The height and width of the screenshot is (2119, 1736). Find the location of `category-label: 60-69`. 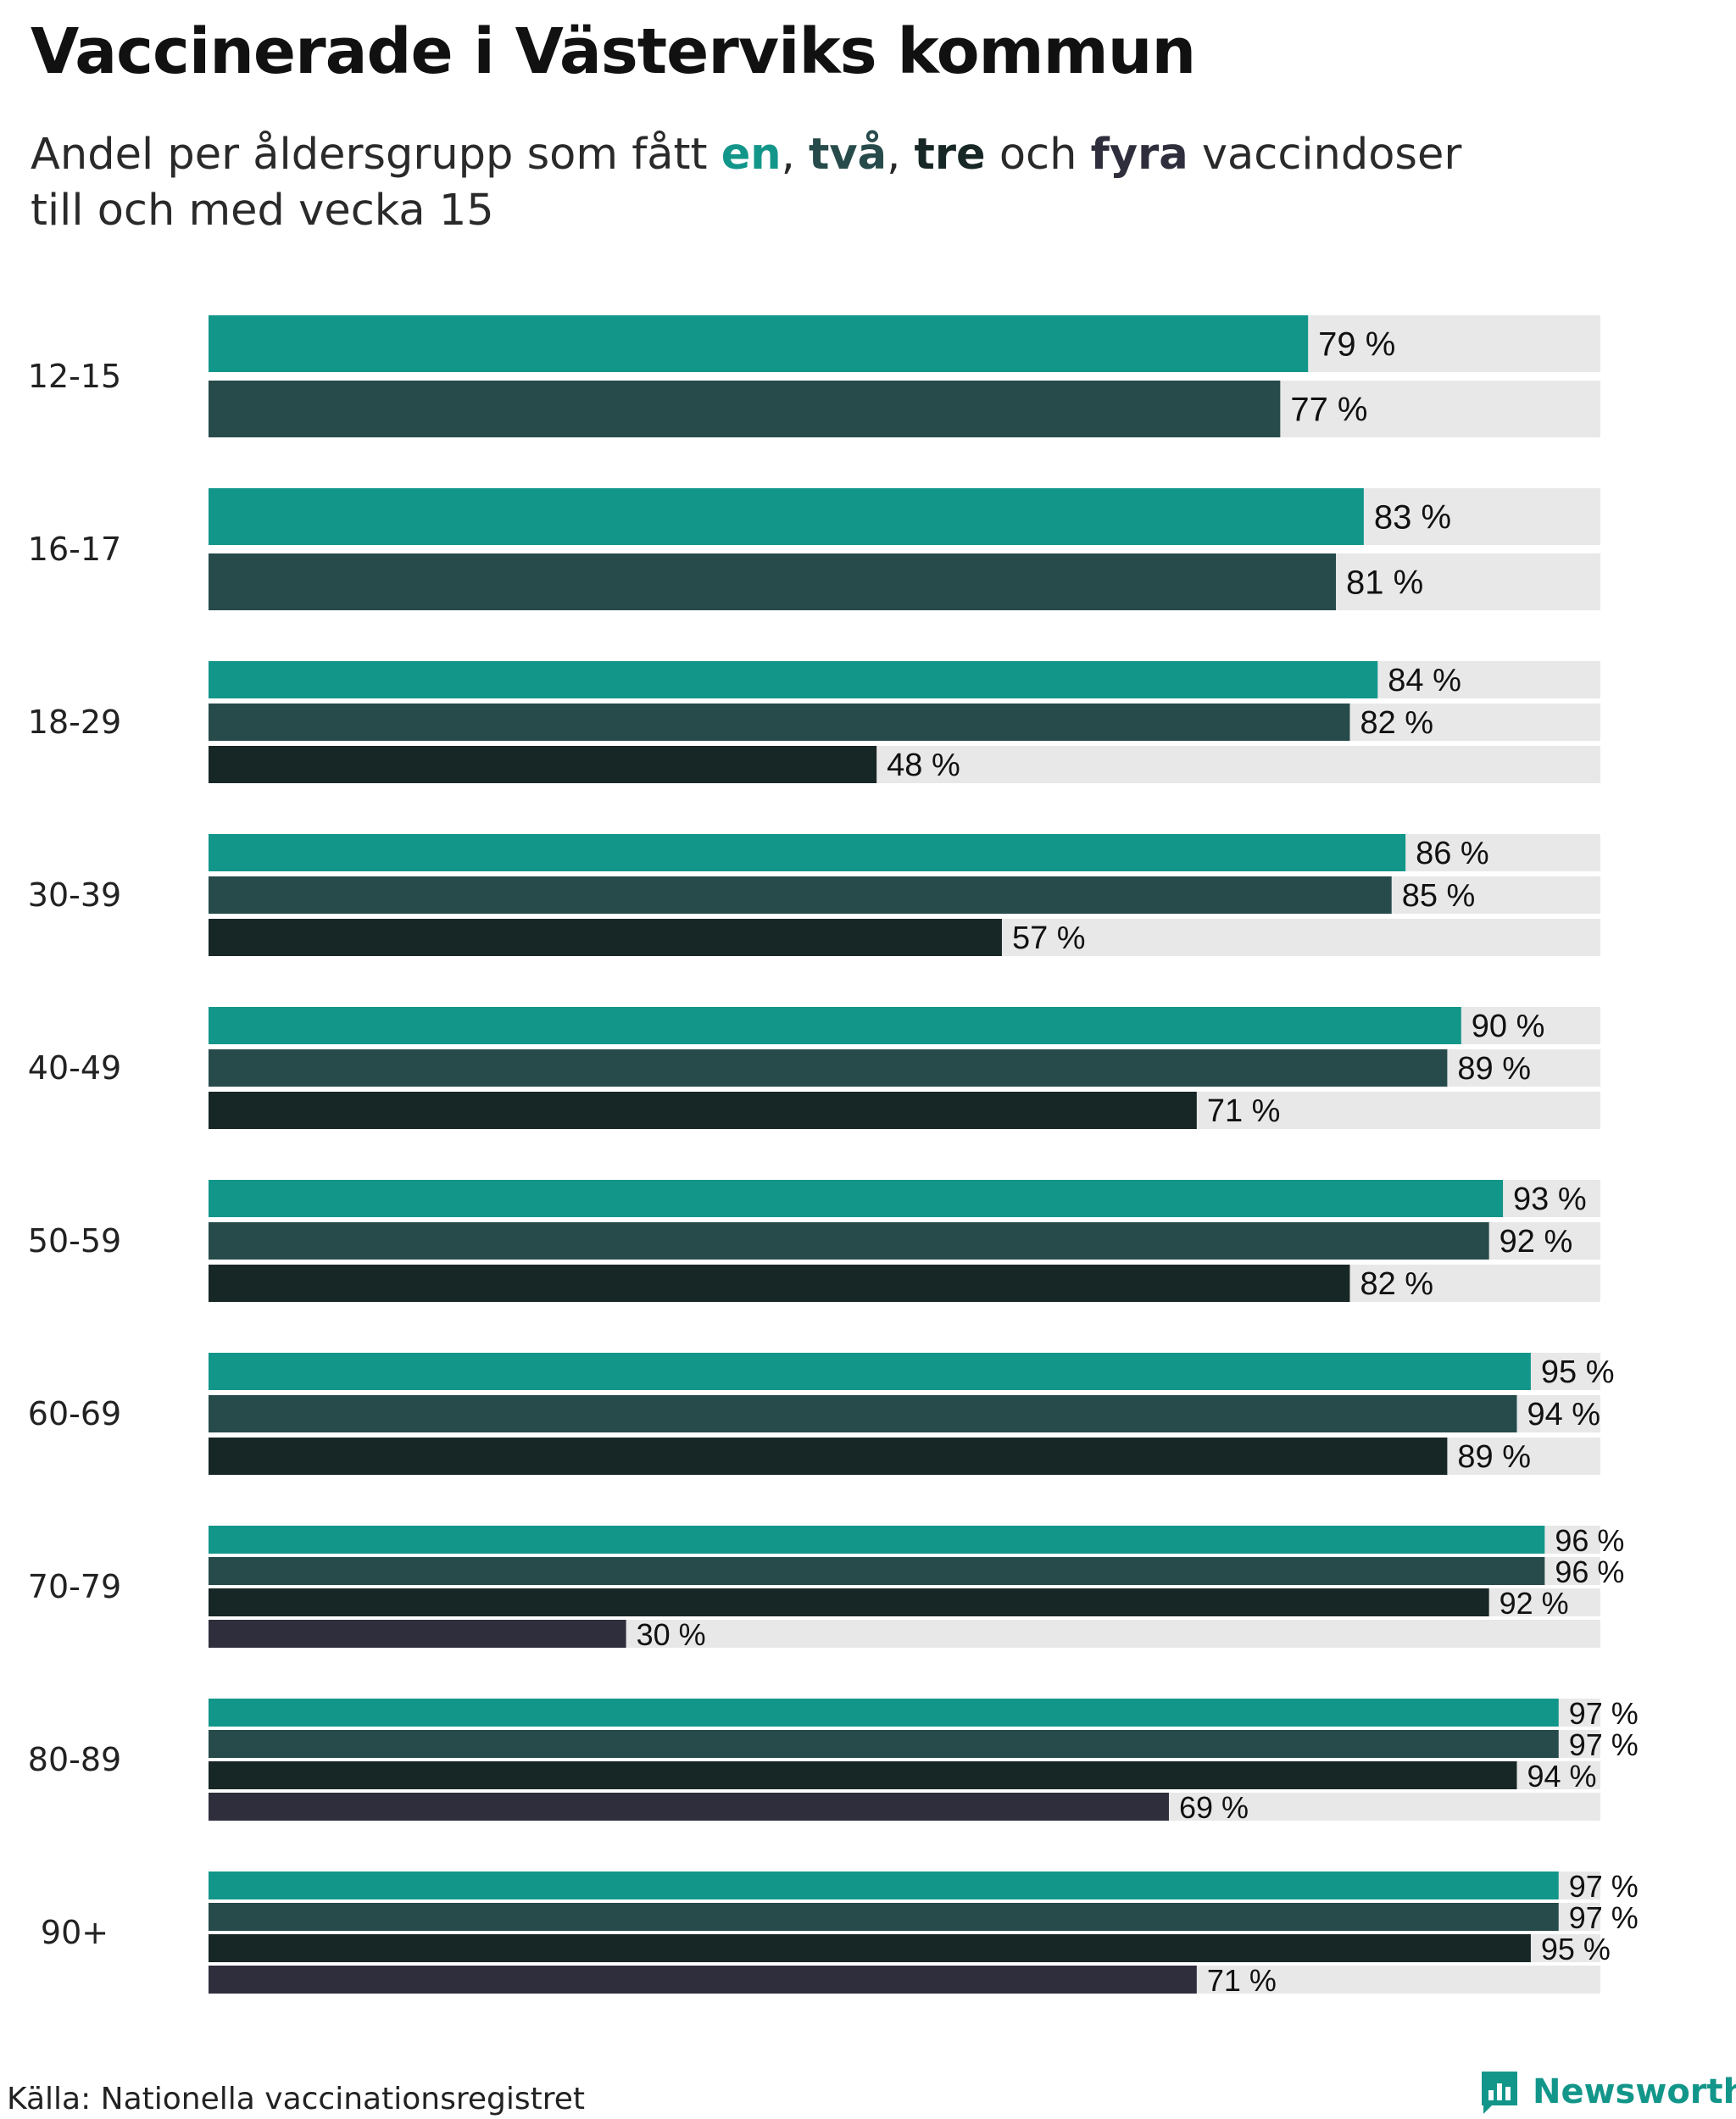

category-label: 60-69 is located at coordinates (74, 1414).